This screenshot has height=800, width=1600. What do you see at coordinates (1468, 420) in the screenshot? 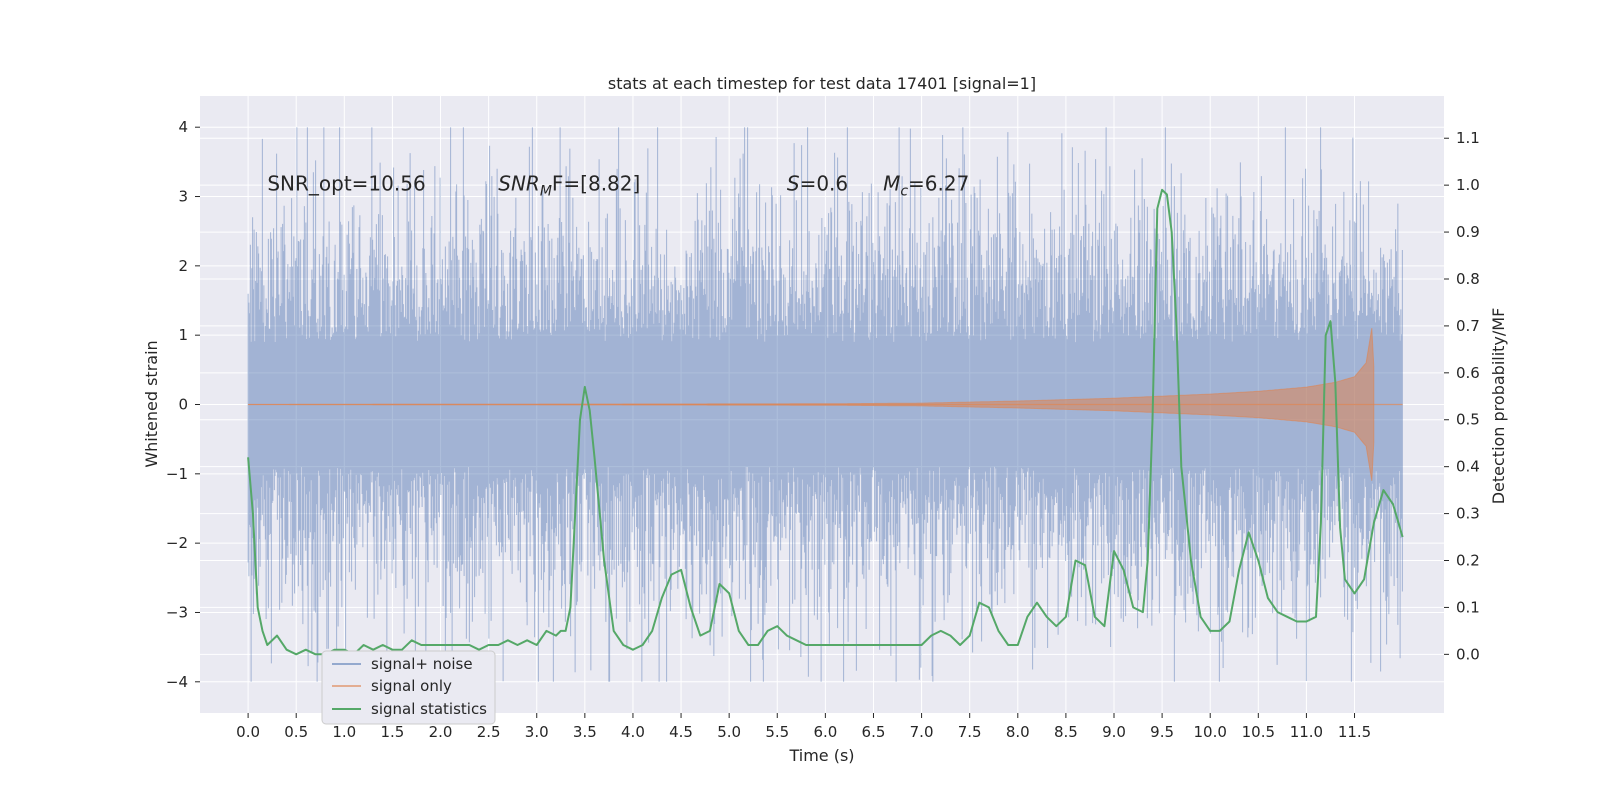
I see `y2-tick-label: 0.5` at bounding box center [1468, 420].